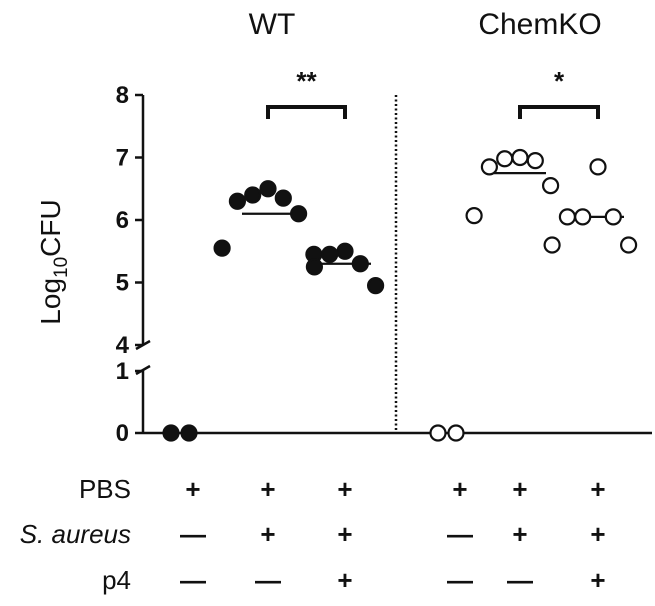 The height and width of the screenshot is (606, 655). I want to click on treatment-symbol-r1-c5: +, so click(597, 534).